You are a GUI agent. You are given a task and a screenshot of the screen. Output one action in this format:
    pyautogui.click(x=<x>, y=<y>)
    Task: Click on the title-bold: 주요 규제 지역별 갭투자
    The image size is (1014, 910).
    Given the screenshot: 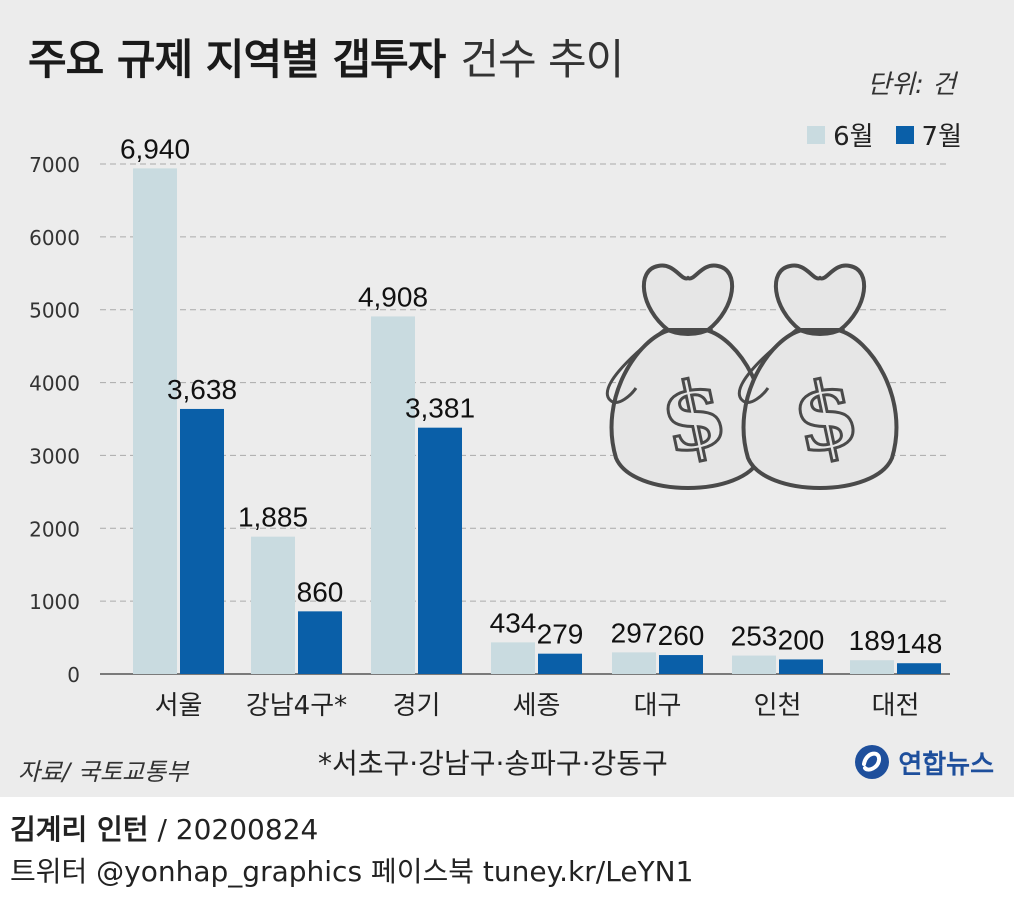 What is the action you would take?
    pyautogui.click(x=237, y=59)
    